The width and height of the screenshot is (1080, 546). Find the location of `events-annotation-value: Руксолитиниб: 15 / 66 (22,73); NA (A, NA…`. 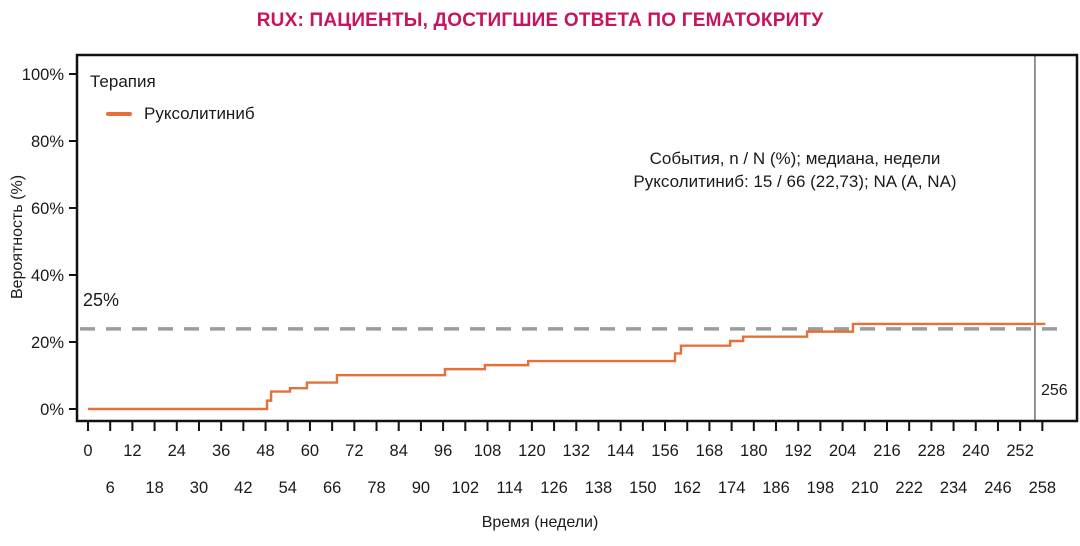

events-annotation-value: Руксолитиниб: 15 / 66 (22,73); NA (A, NA… is located at coordinates (795, 181).